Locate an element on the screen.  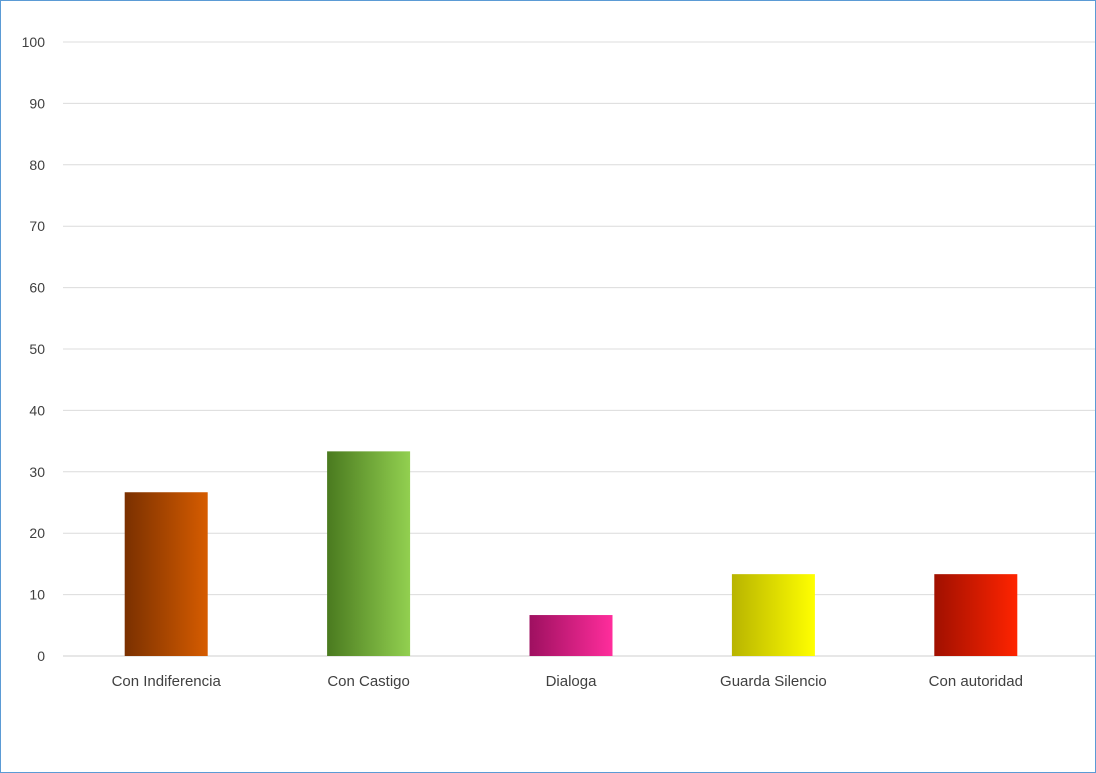
y-tick-label: 90 is located at coordinates (37, 103).